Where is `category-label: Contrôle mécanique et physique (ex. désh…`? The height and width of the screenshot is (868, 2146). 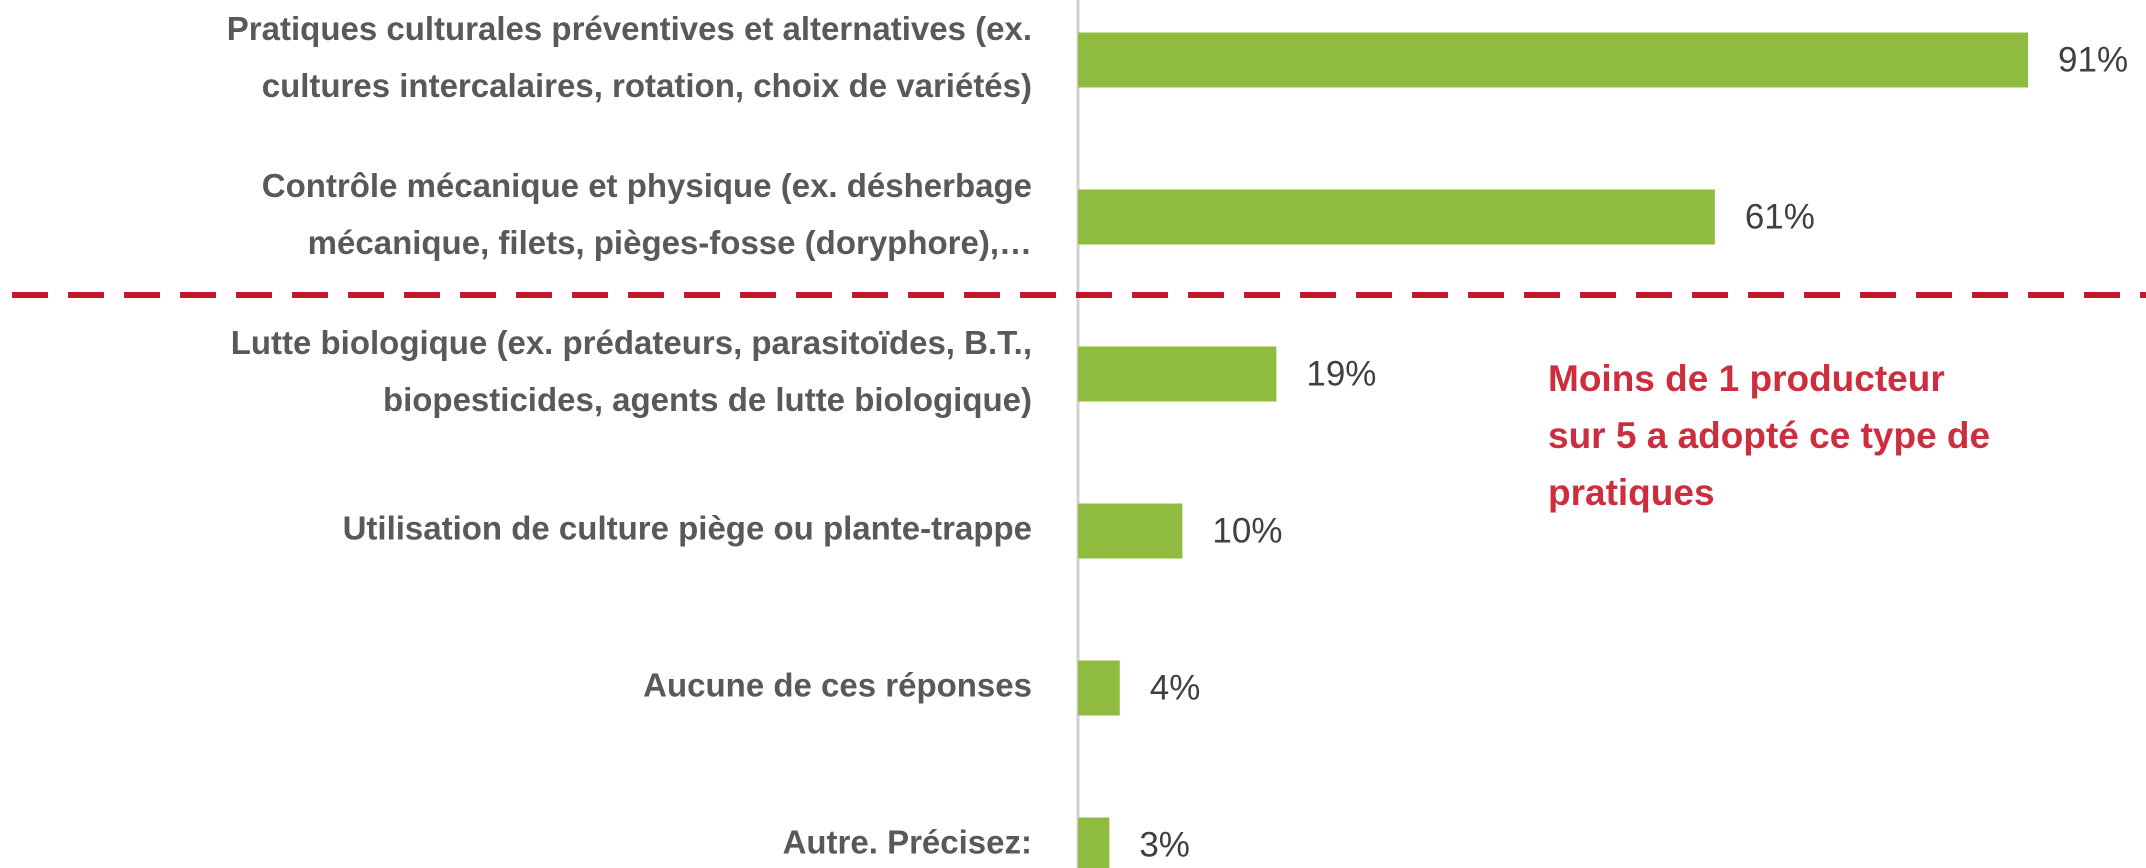 category-label: Contrôle mécanique et physique (ex. désh… is located at coordinates (647, 185).